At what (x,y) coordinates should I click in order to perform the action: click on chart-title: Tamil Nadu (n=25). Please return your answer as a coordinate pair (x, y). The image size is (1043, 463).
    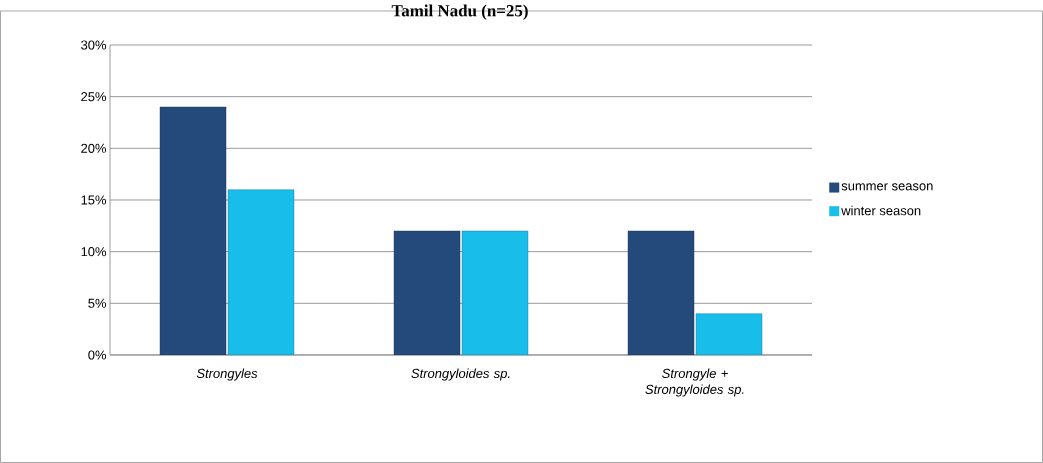
    Looking at the image, I should click on (459, 12).